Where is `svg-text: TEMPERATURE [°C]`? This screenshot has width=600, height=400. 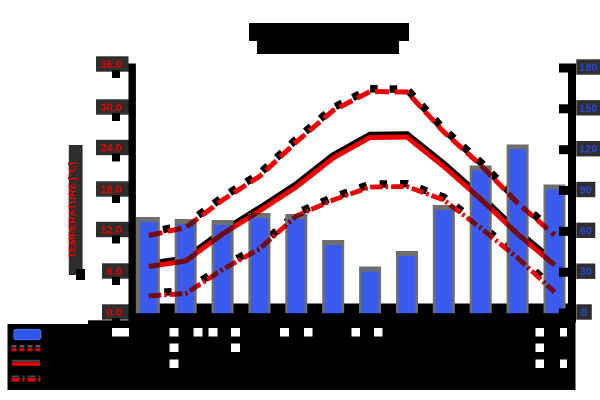 svg-text: TEMPERATURE [°C] is located at coordinates (73, 210).